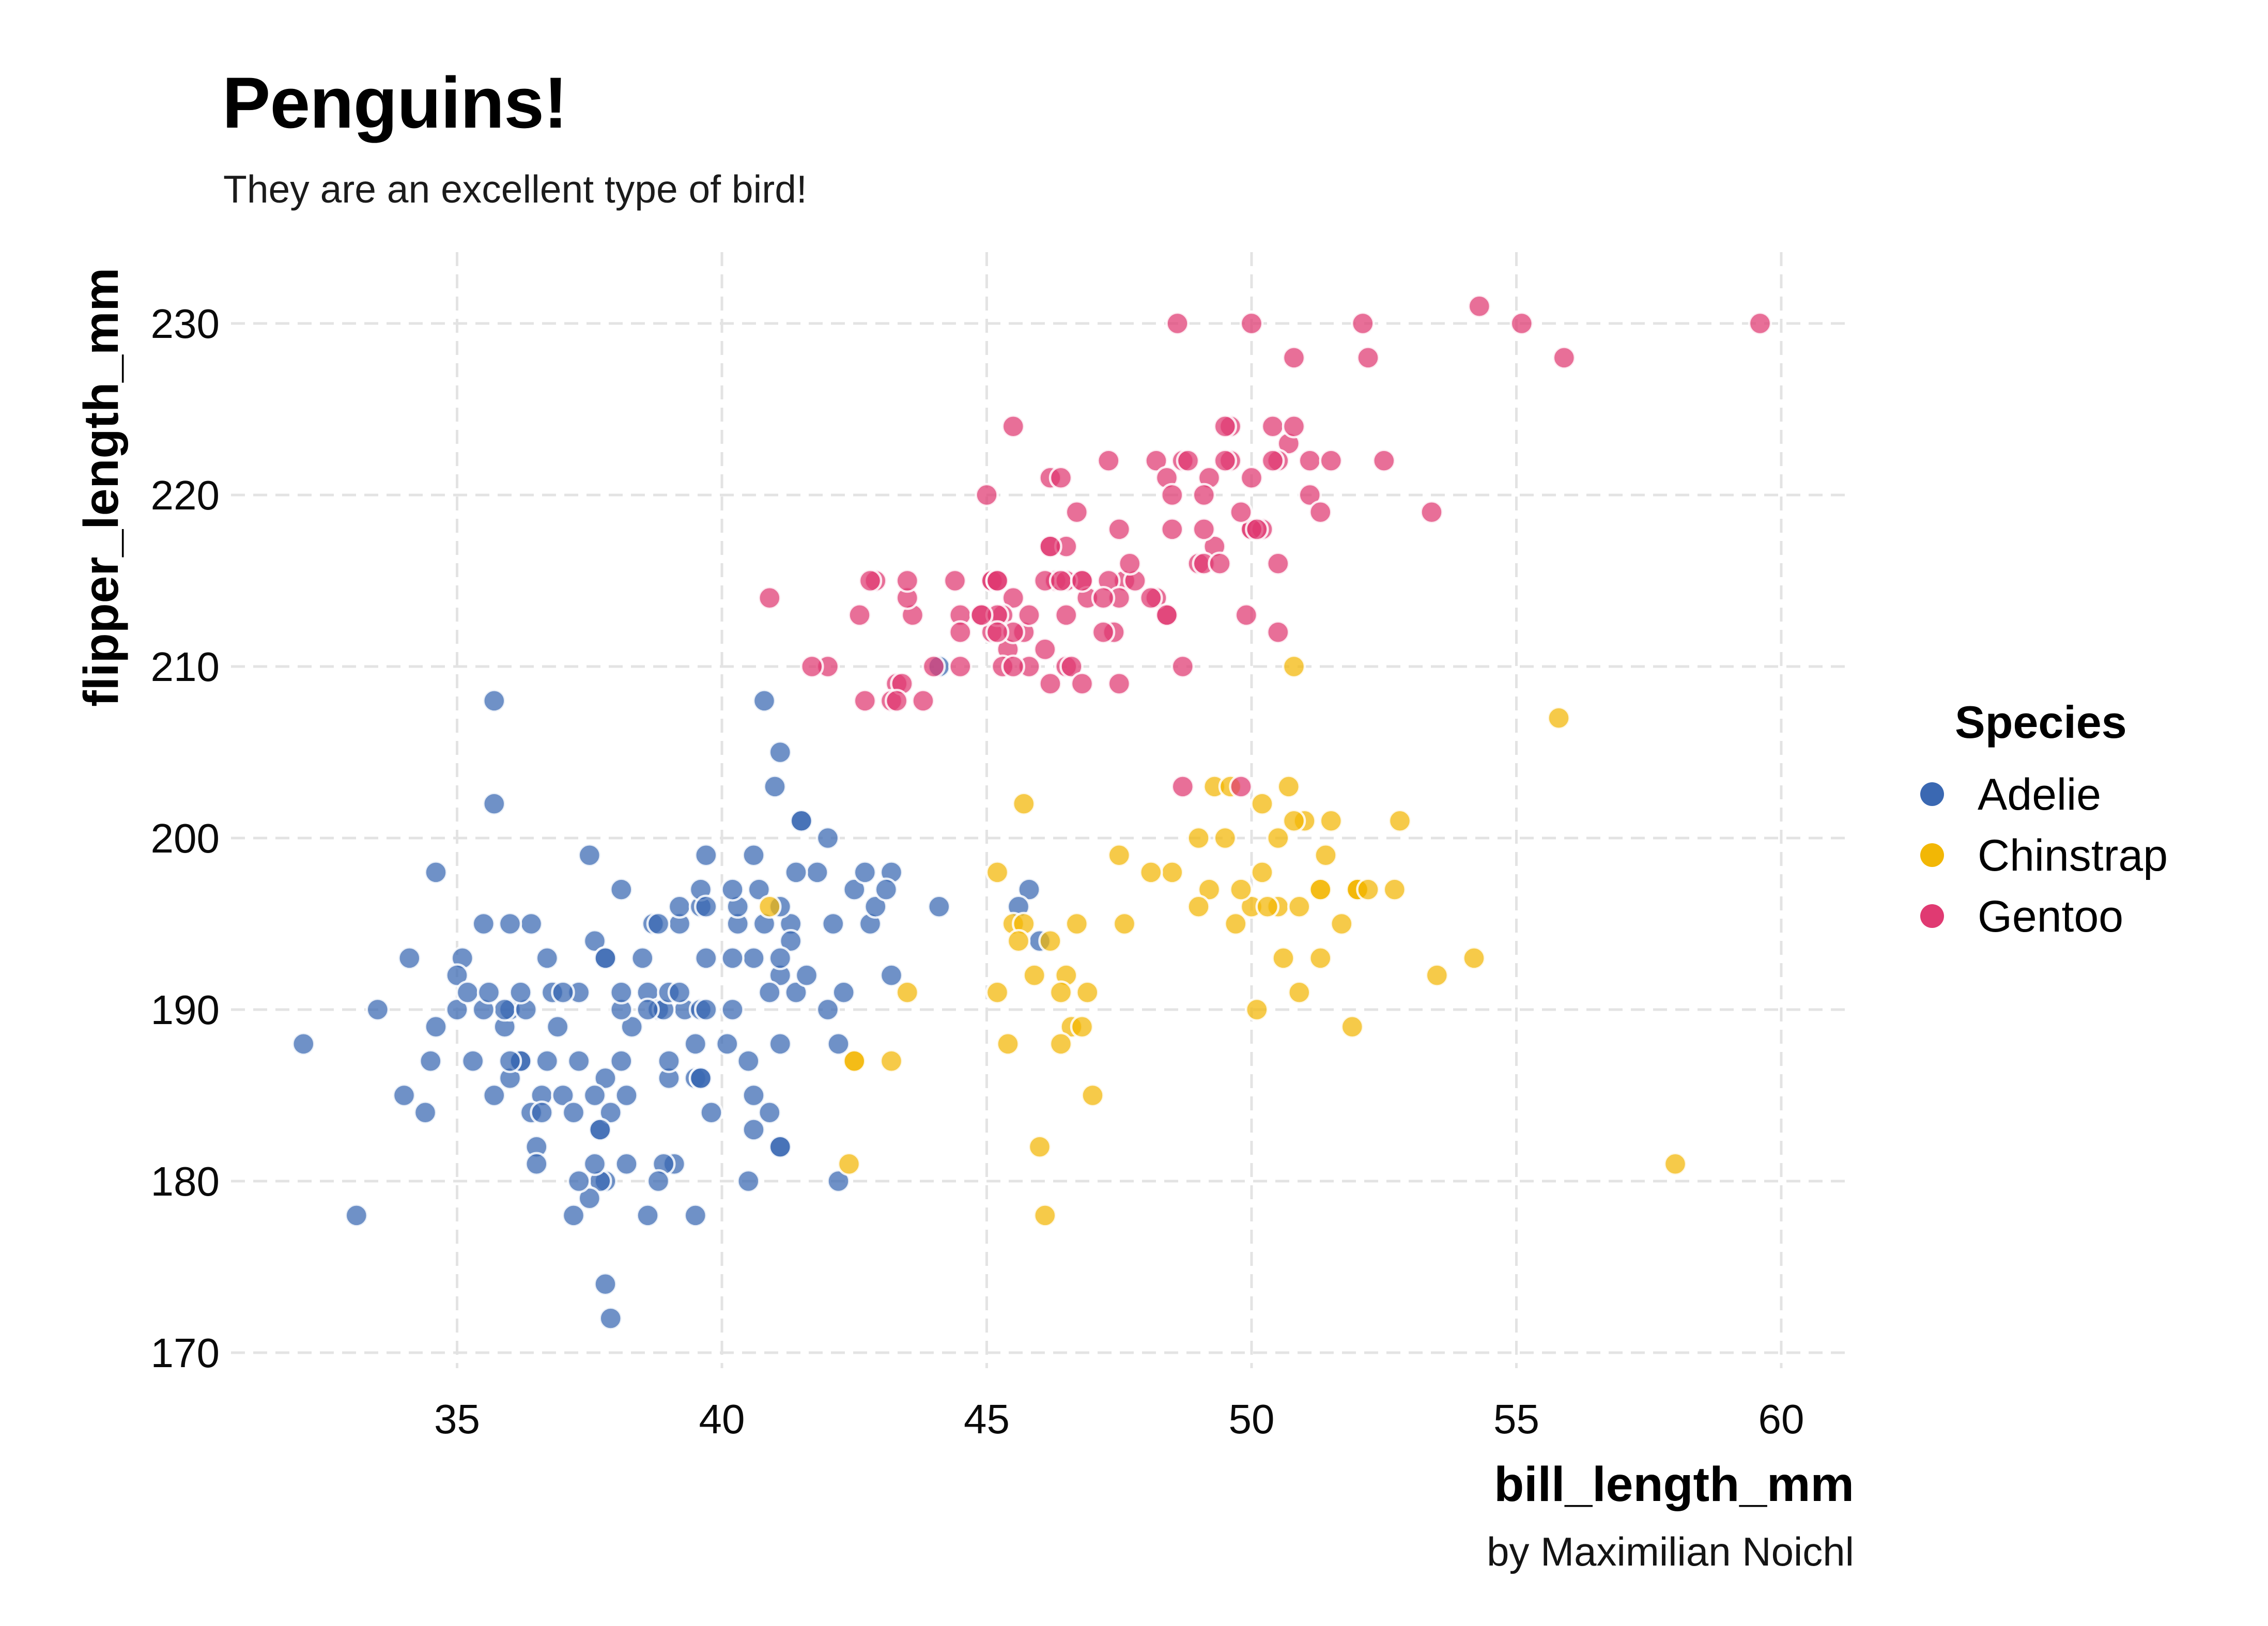 This screenshot has width=2268, height=1626. What do you see at coordinates (722, 1419) in the screenshot?
I see `x-tick-label-40: 40` at bounding box center [722, 1419].